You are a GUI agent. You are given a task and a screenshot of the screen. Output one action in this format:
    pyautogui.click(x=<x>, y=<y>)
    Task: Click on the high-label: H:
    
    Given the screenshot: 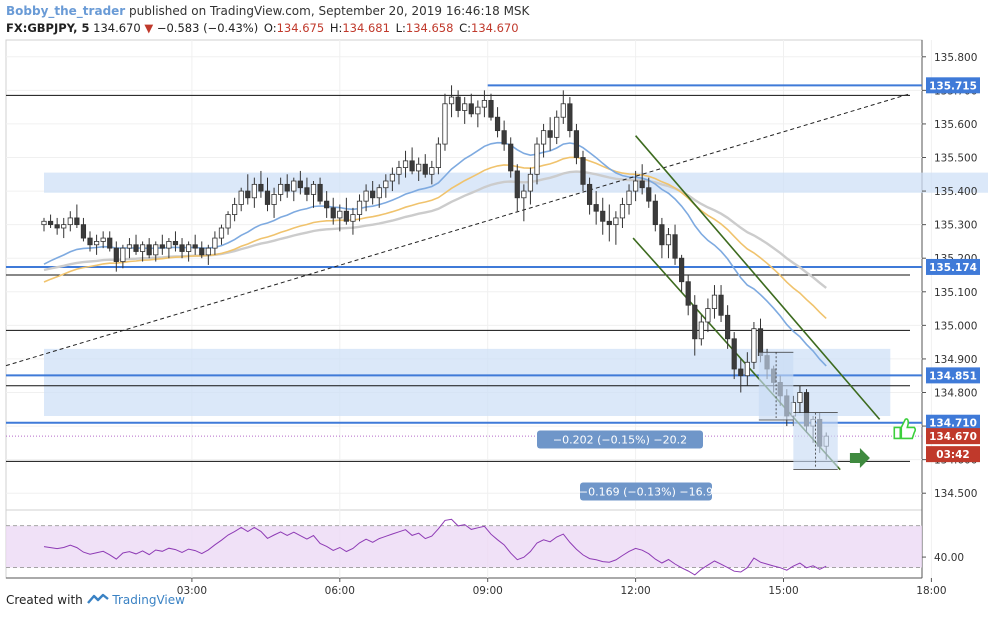 What is the action you would take?
    pyautogui.click(x=336, y=28)
    